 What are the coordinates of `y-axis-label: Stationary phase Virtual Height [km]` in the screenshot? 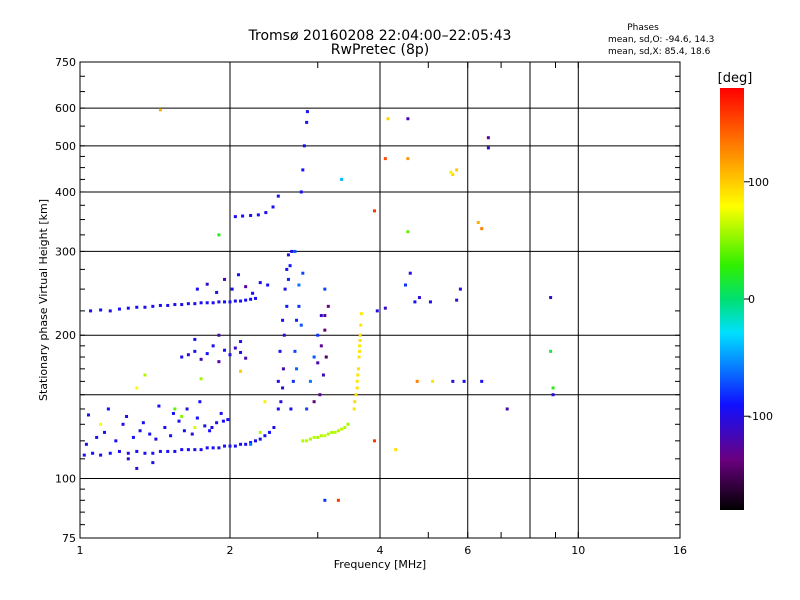 It's located at (43, 300).